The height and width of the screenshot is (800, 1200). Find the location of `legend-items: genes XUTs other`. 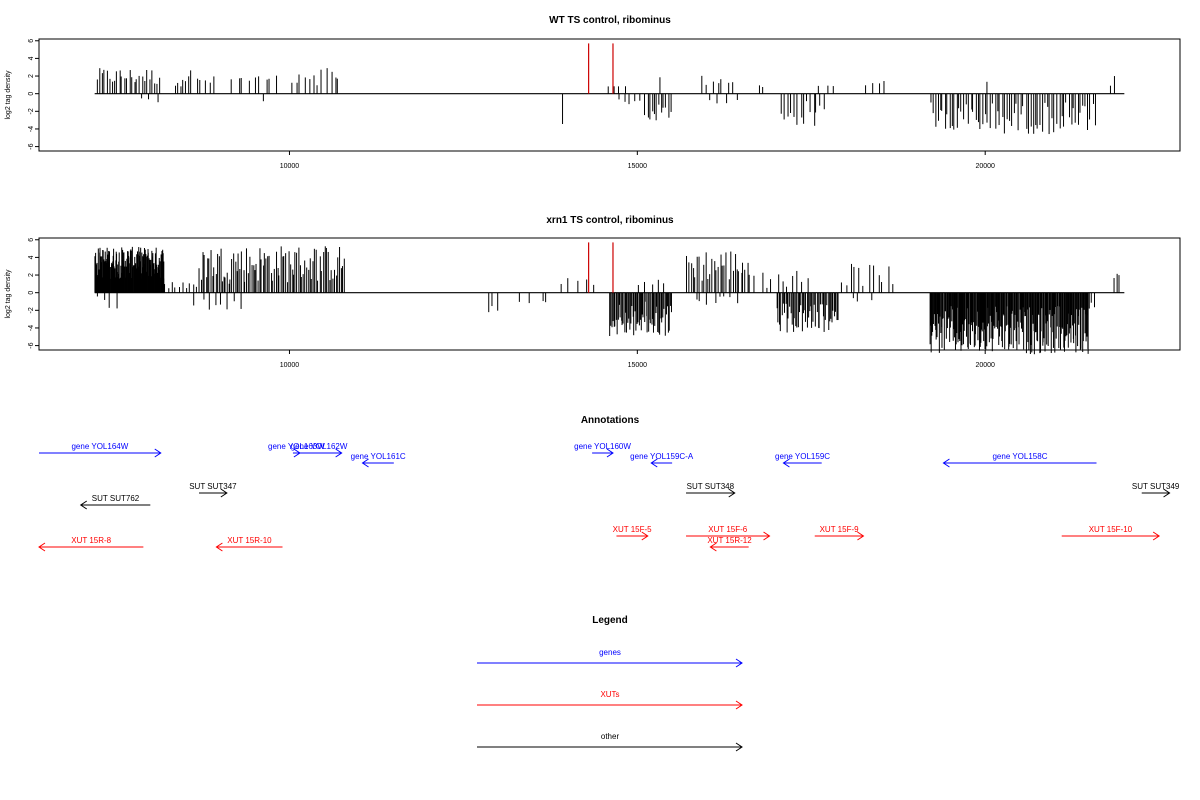

legend-items: genes XUTs other is located at coordinates (610, 700).